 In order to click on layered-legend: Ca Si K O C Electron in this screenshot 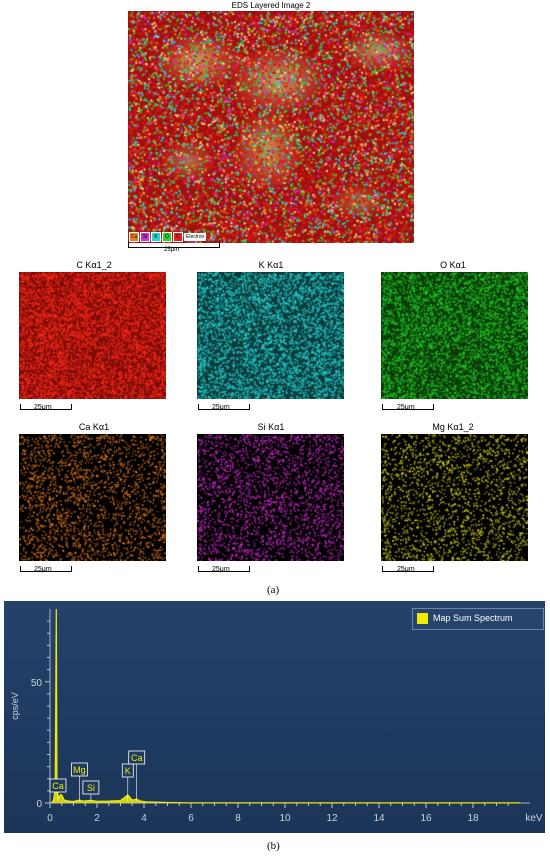, I will do `click(168, 237)`.